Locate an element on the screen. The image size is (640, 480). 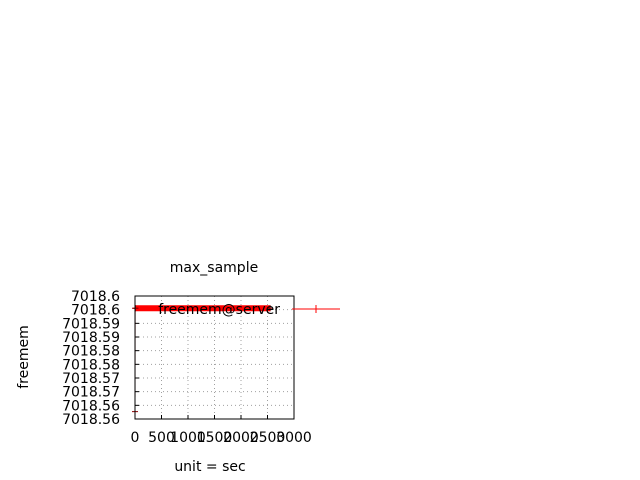
chart-title: max_sample is located at coordinates (214, 268).